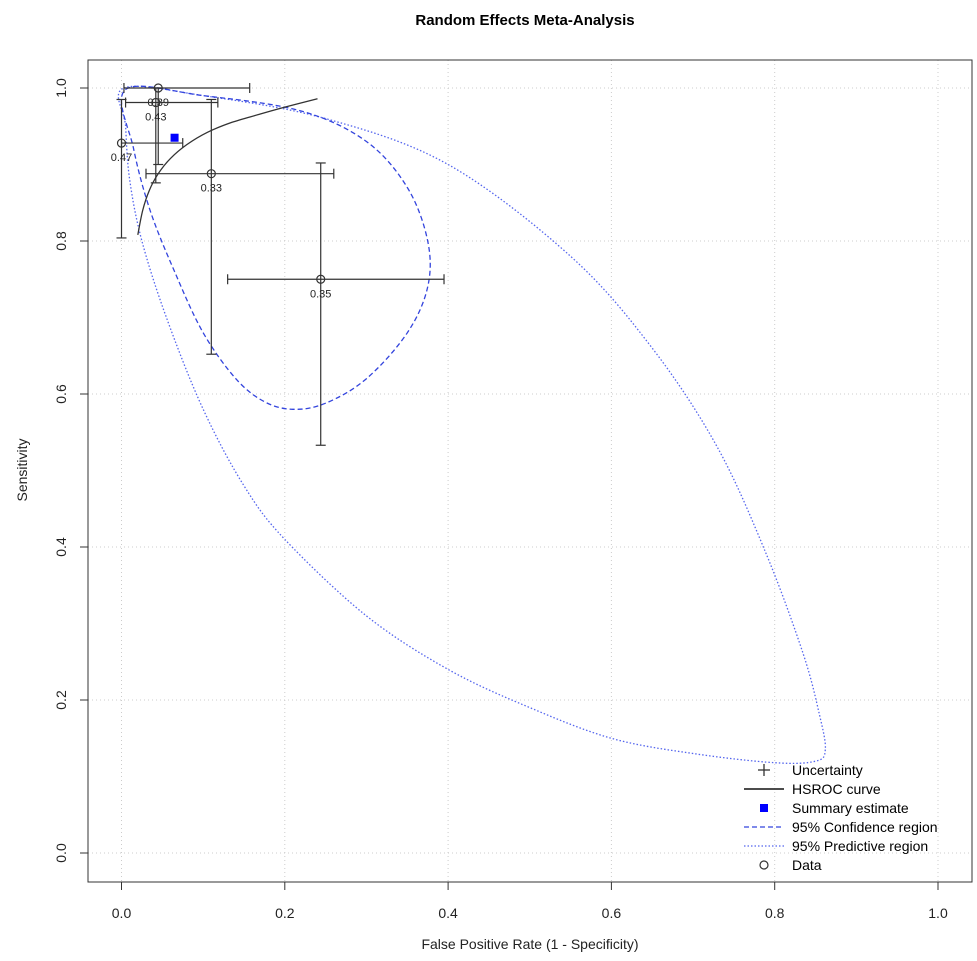 The image size is (977, 961). I want to click on y-tick-label: 1.0, so click(61, 88).